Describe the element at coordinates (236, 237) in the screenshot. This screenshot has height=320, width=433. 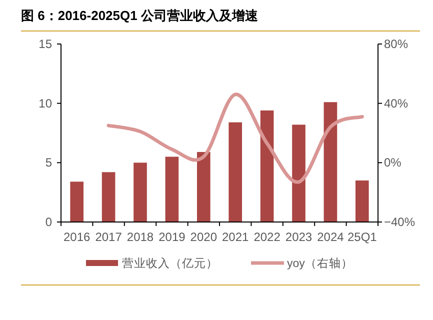
I see `x-tick-label: 2021` at that location.